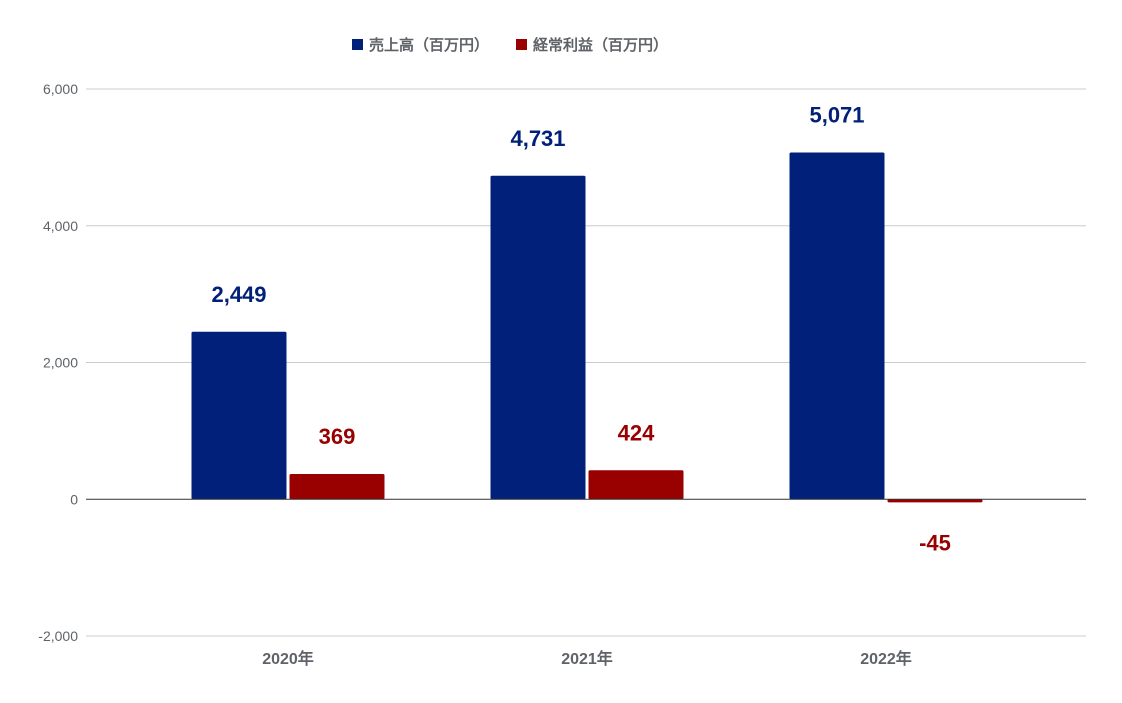  What do you see at coordinates (935, 542) in the screenshot?
I see `ordinary-profit-data-label: -45` at bounding box center [935, 542].